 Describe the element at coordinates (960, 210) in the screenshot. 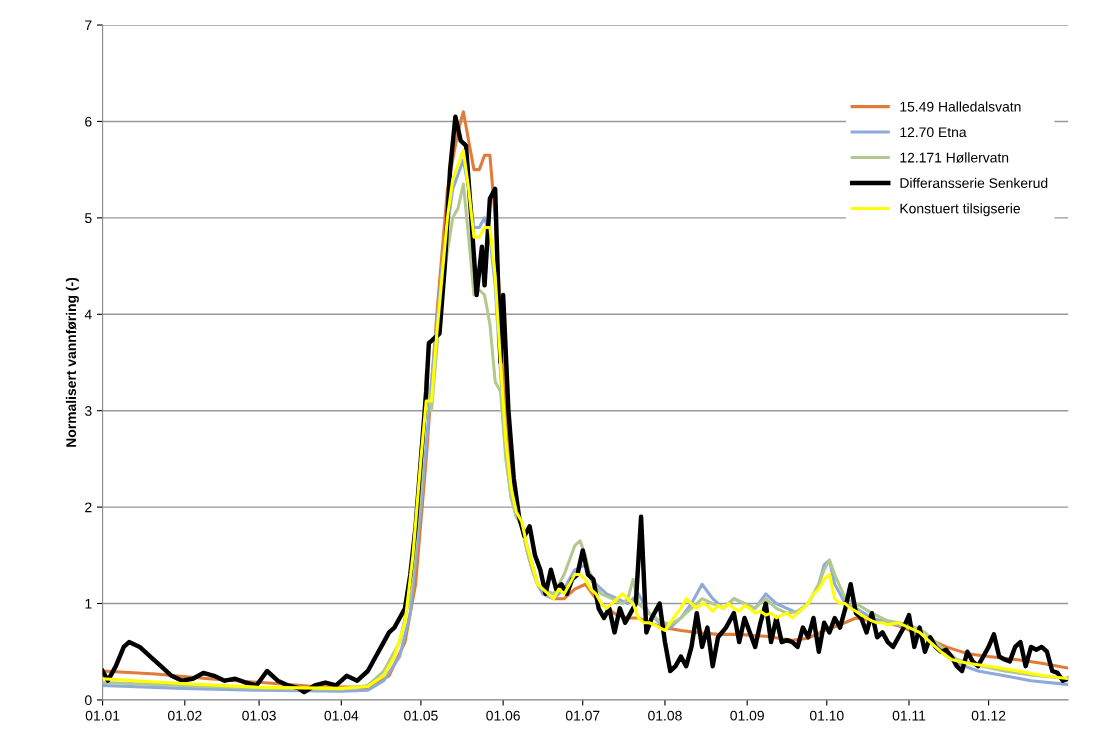

I see `legend-label: Konstuert tilsigserie` at that location.